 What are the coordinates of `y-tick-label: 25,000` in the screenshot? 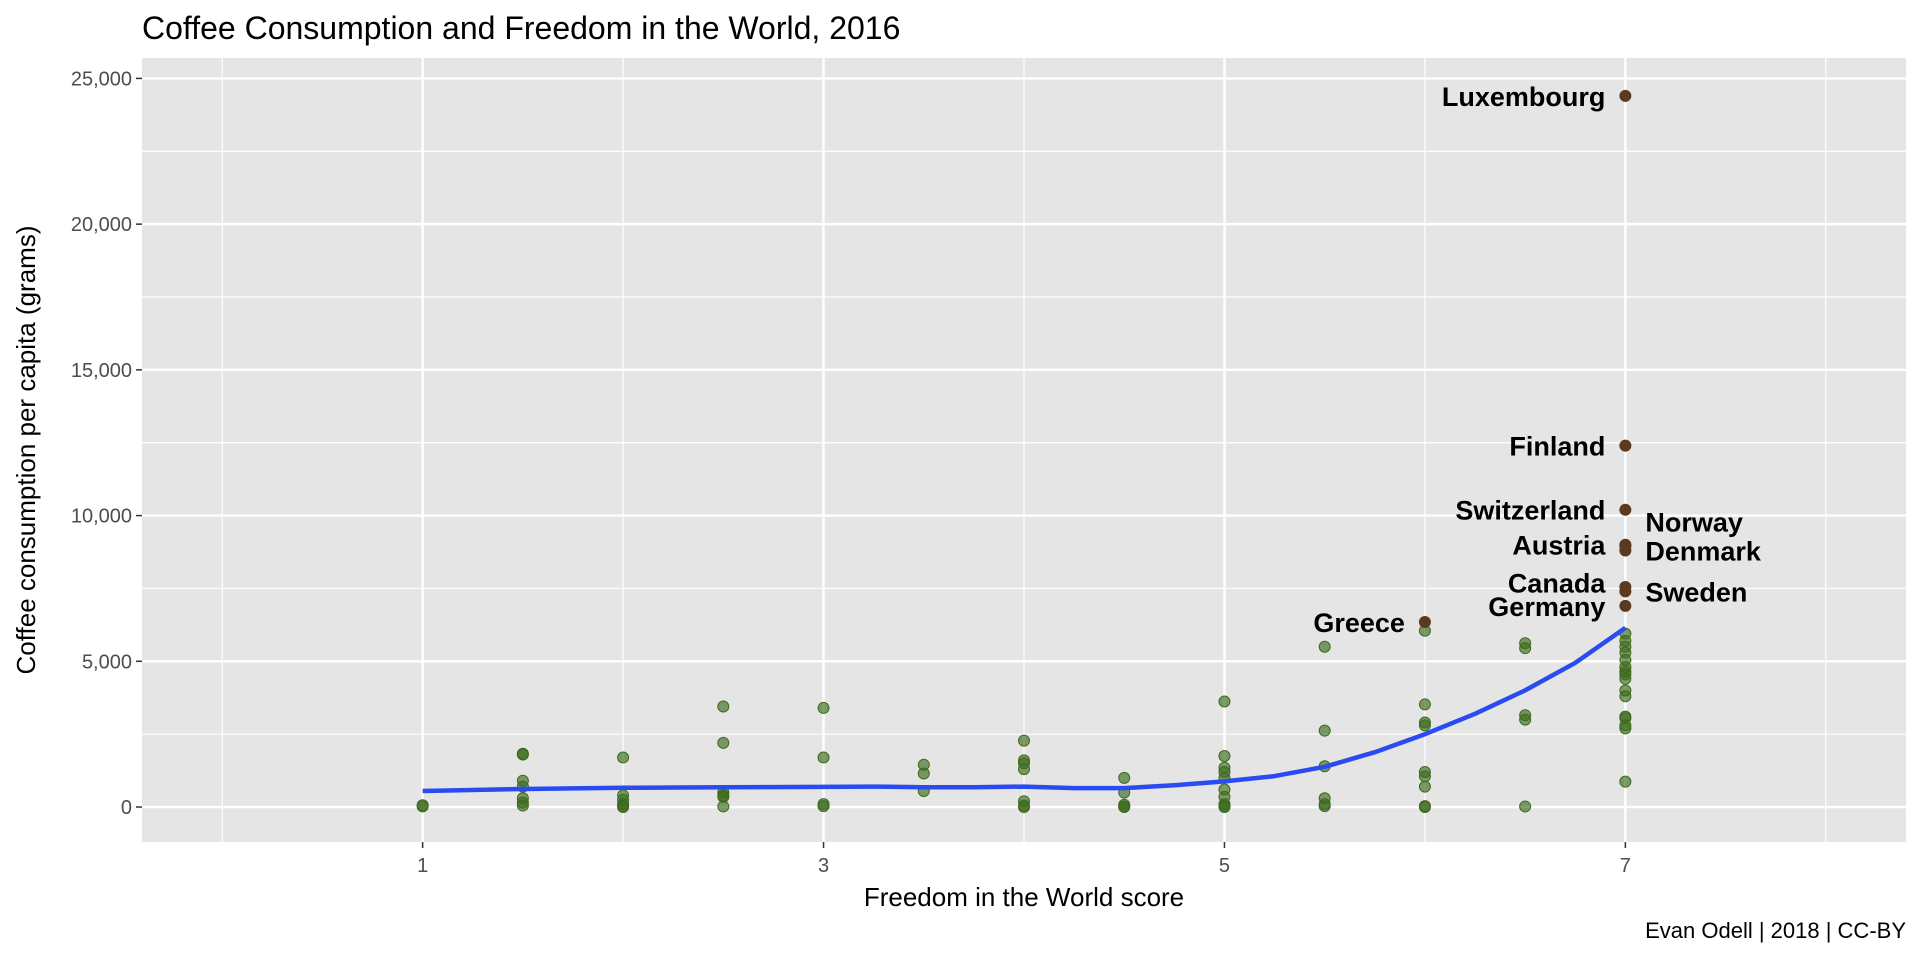 It's located at (101, 79).